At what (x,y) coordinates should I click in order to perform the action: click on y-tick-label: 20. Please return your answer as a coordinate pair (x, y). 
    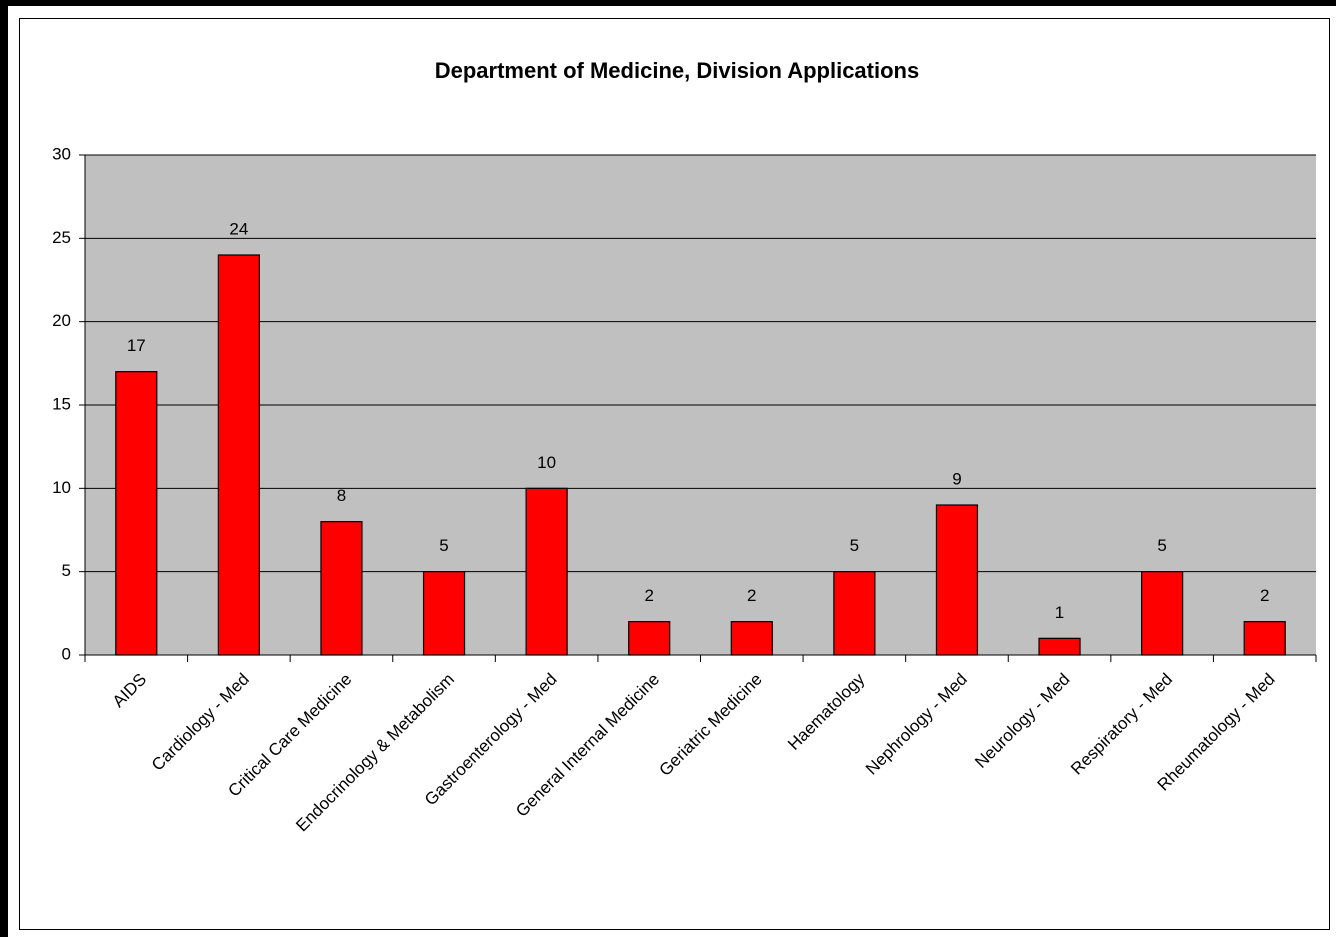
    Looking at the image, I should click on (61, 320).